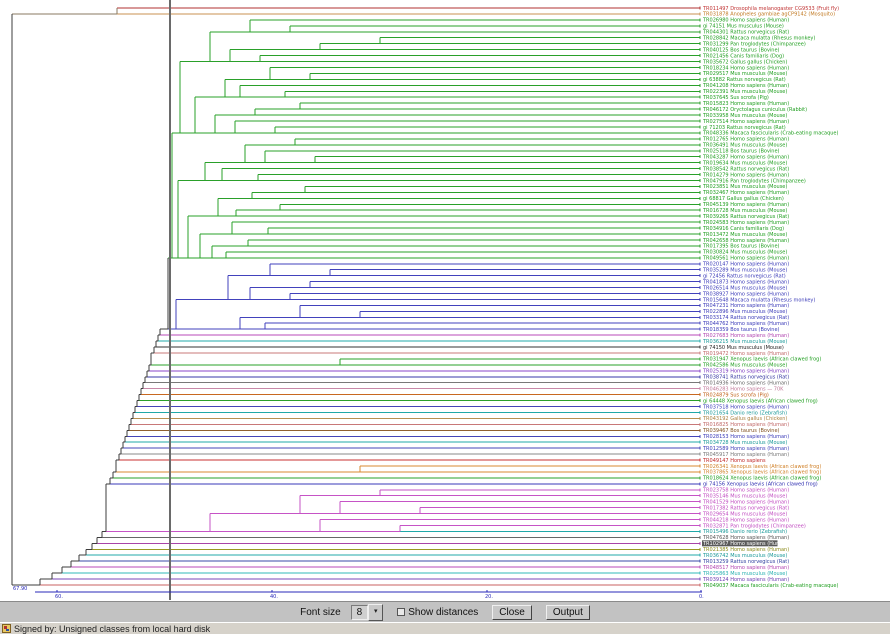 This screenshot has height=634, width=890. What do you see at coordinates (745, 33) in the screenshot?
I see `svg-text:TR044301 Rattus norvegicus (Ra: TR044301 Rattus norvegicus (Rat)` at bounding box center [745, 33].